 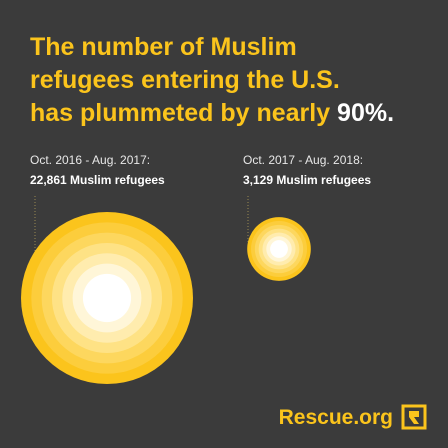 I want to click on source: Rescue.org, so click(x=336, y=417).